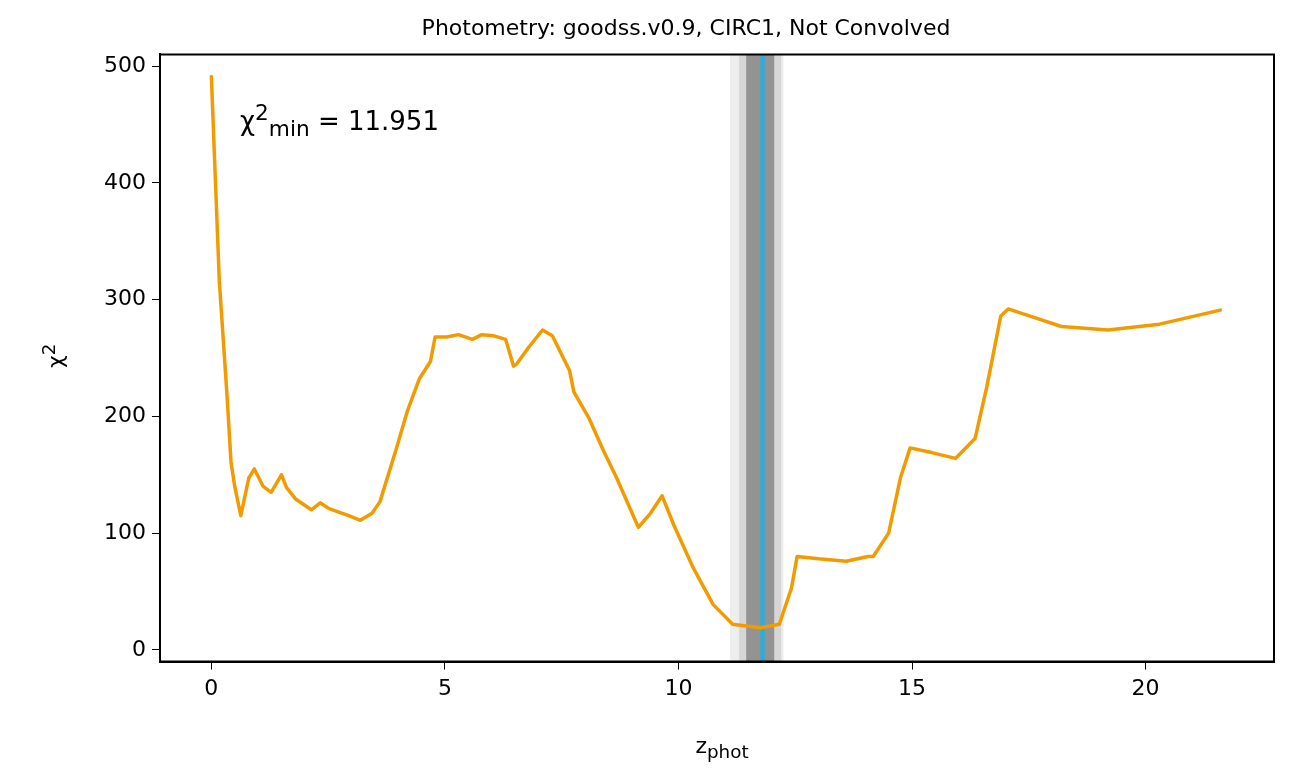 This screenshot has width=1294, height=779. What do you see at coordinates (444, 687) in the screenshot?
I see `x-tick-label: 5` at bounding box center [444, 687].